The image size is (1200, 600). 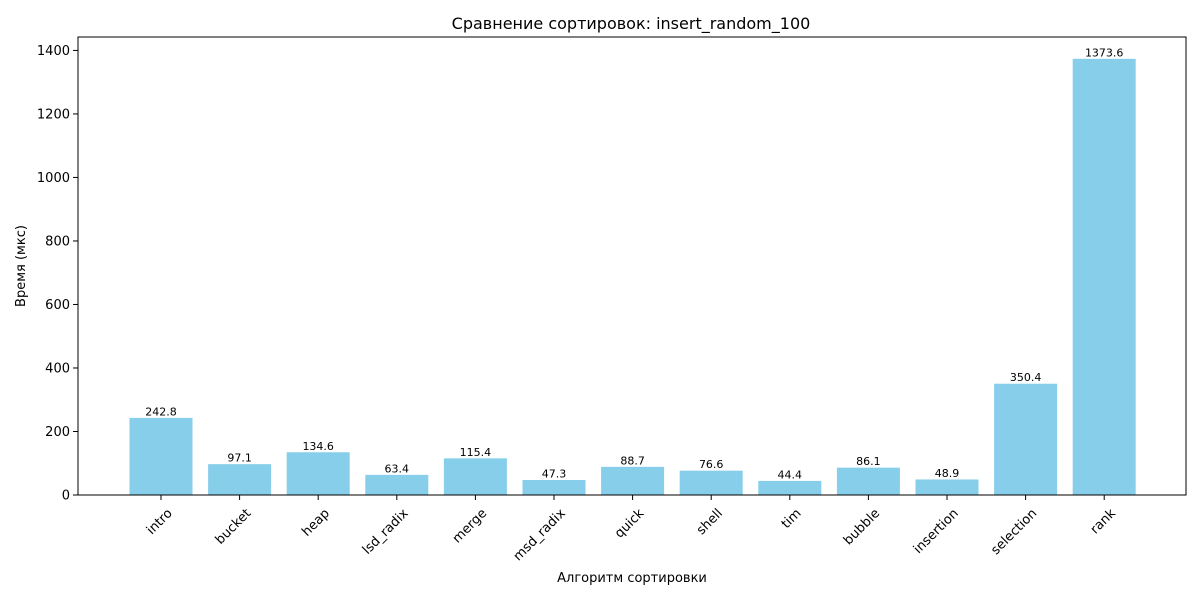 What do you see at coordinates (540, 535) in the screenshot?
I see `x-tick-label-msd_radix: msd_radix` at bounding box center [540, 535].